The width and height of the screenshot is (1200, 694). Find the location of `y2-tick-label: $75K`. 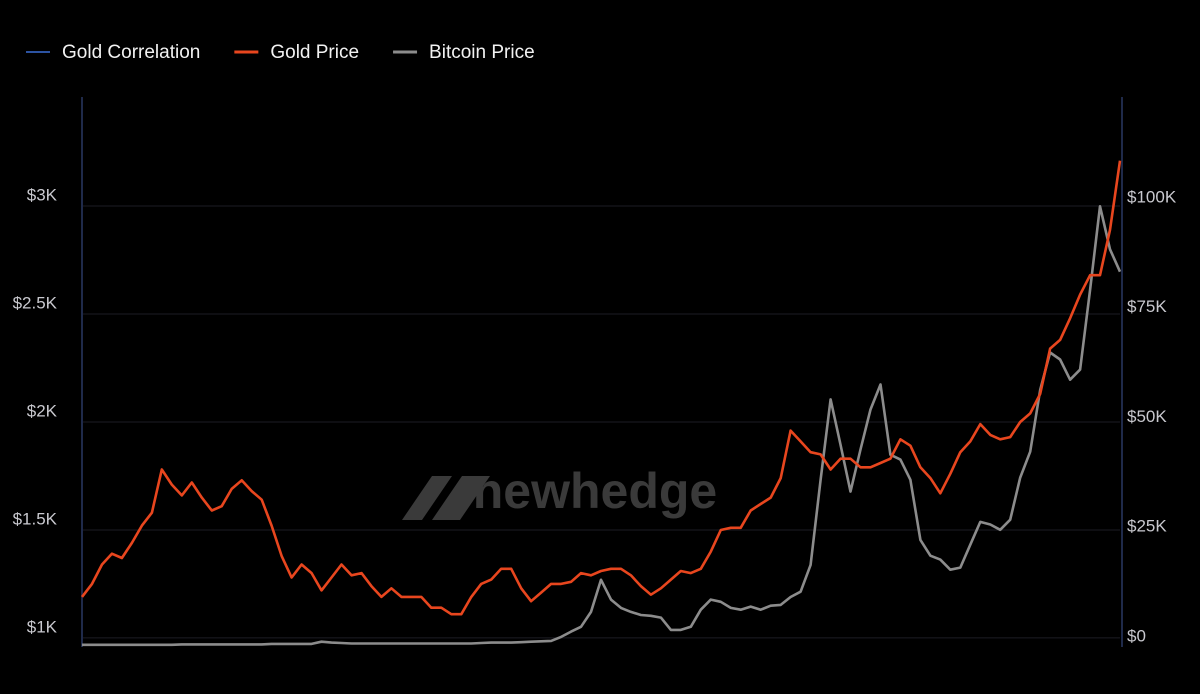

y2-tick-label: $75K is located at coordinates (1147, 306).